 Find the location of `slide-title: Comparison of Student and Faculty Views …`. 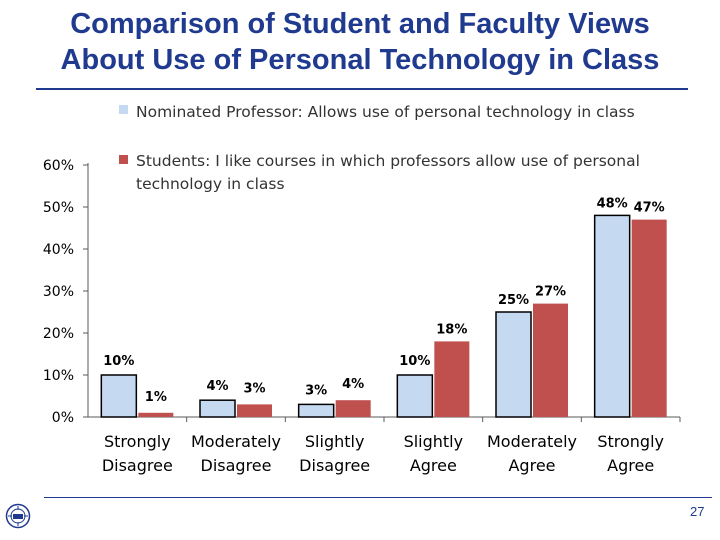

slide-title: Comparison of Student and Faculty Views … is located at coordinates (360, 42).